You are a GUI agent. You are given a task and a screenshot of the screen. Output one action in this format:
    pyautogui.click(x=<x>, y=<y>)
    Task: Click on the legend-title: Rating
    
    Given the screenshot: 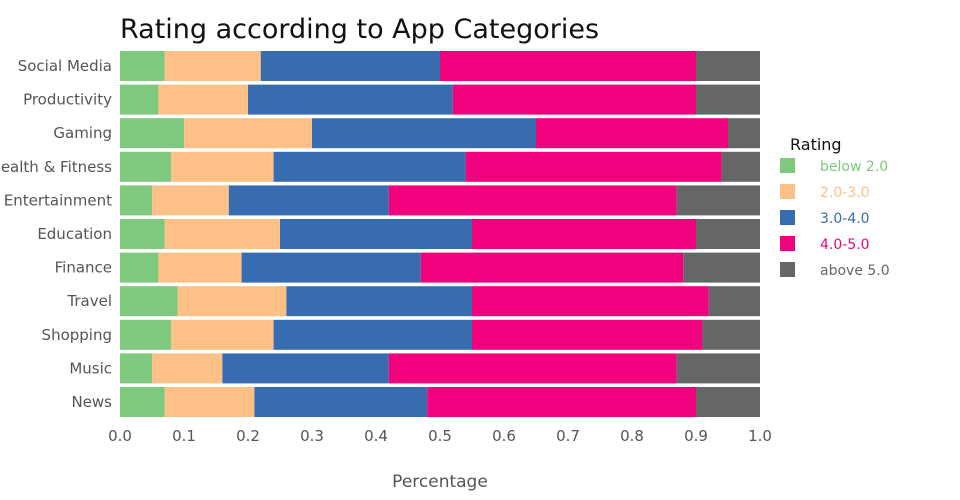 What is the action you would take?
    pyautogui.click(x=816, y=144)
    